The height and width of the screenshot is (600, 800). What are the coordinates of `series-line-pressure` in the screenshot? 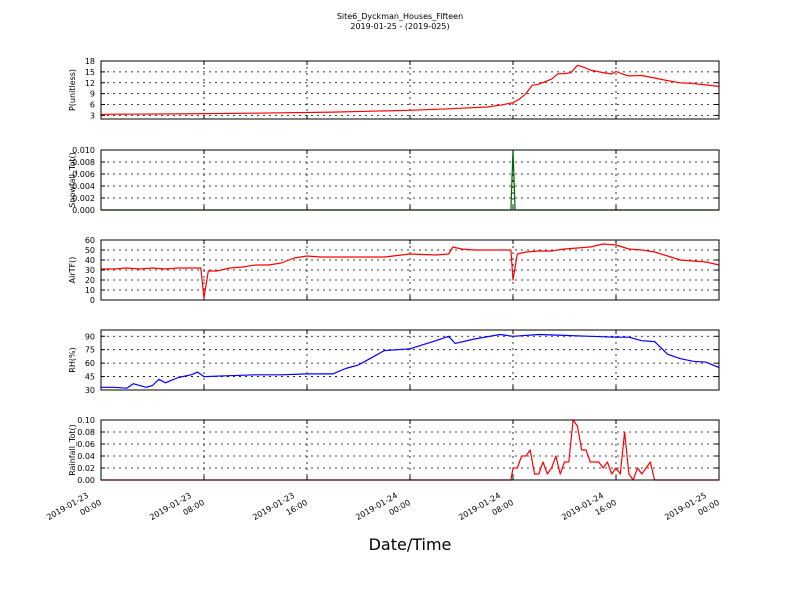 It's located at (410, 89).